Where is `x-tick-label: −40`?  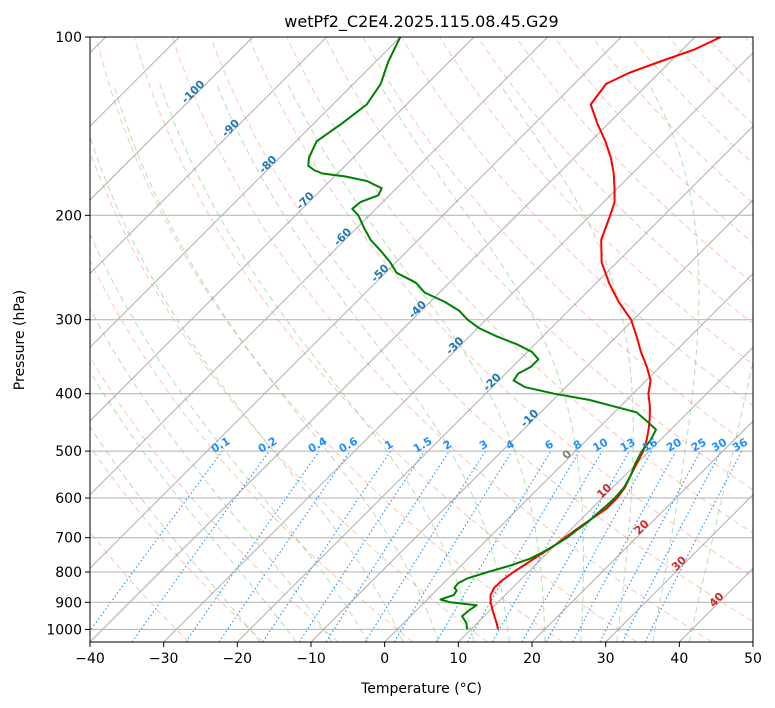
x-tick-label: −40 is located at coordinates (90, 659).